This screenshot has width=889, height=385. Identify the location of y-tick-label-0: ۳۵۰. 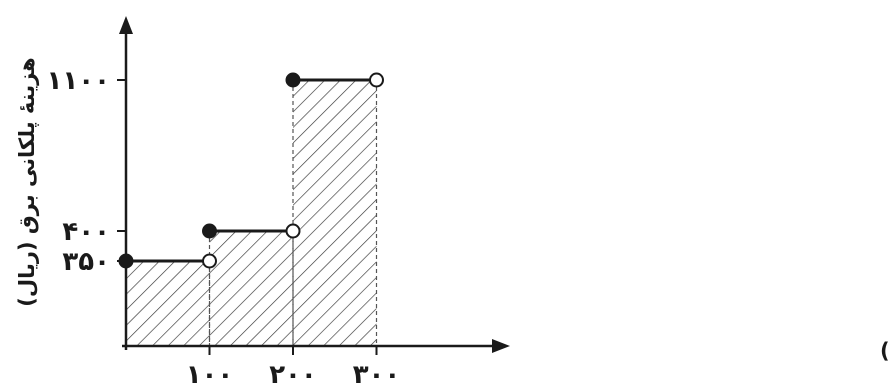
(86, 262).